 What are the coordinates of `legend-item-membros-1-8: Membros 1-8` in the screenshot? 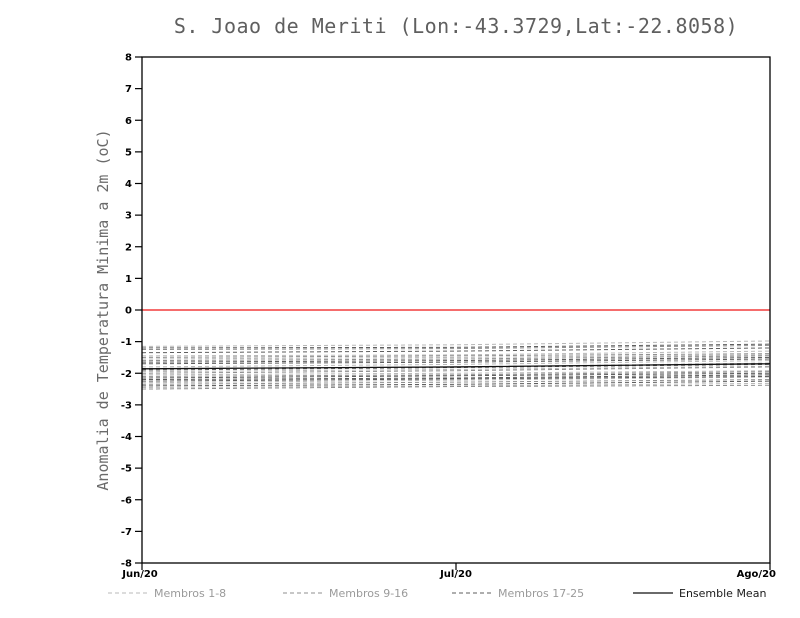 It's located at (167, 593).